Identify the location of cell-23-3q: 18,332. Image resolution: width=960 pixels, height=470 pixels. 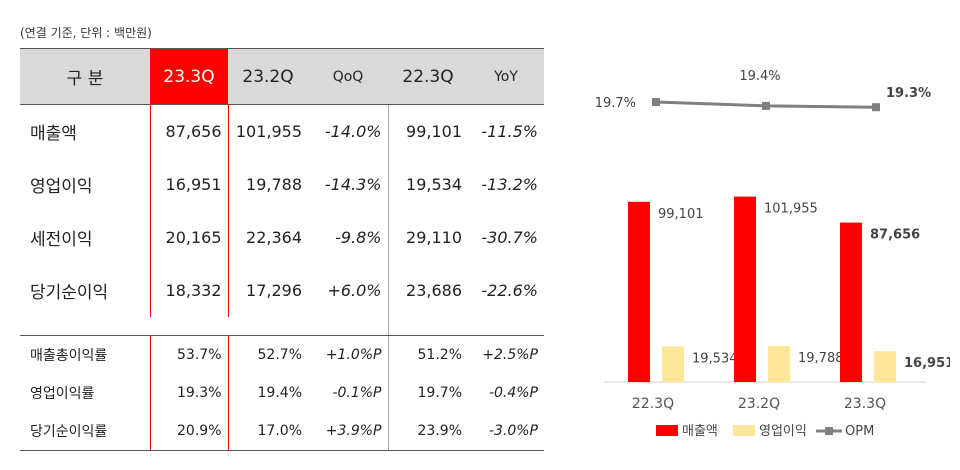
(189, 290).